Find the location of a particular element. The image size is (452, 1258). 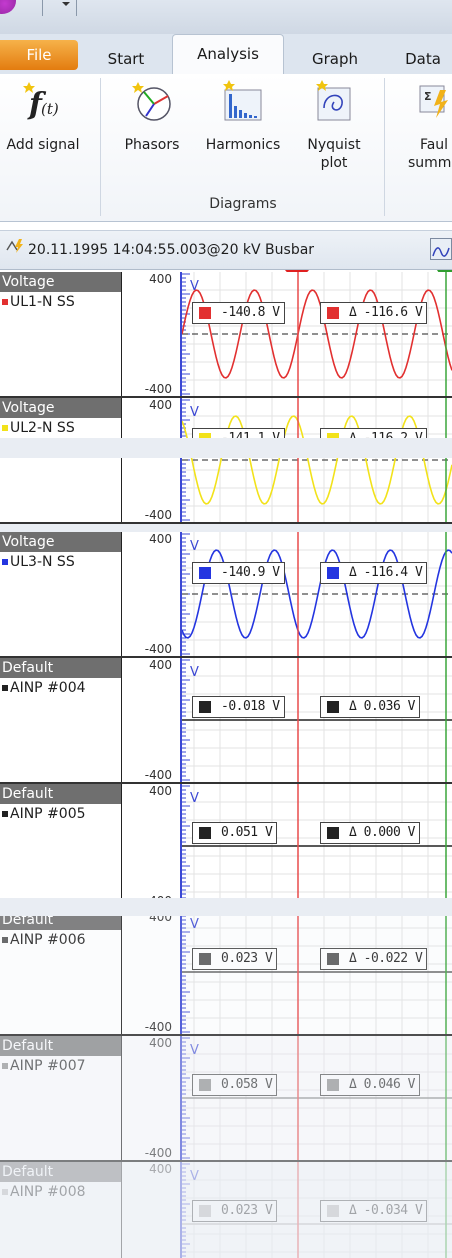

phasors-button: Phasors is located at coordinates (152, 114).